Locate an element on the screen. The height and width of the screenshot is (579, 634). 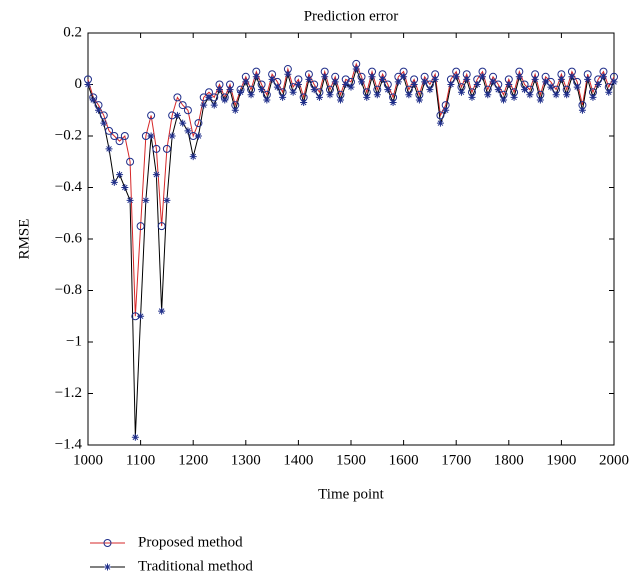
chart-title: Prediction error is located at coordinates (351, 16).